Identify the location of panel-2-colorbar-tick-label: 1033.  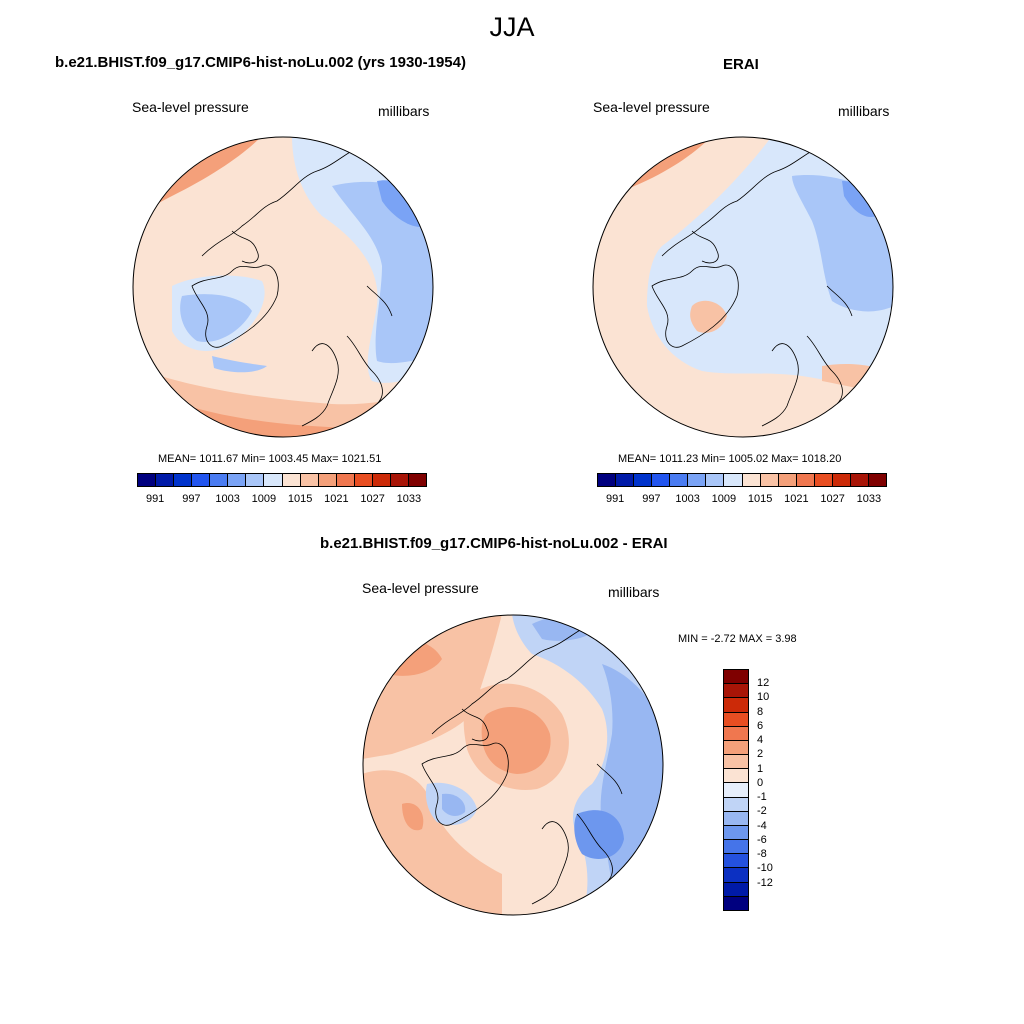
(869, 499).